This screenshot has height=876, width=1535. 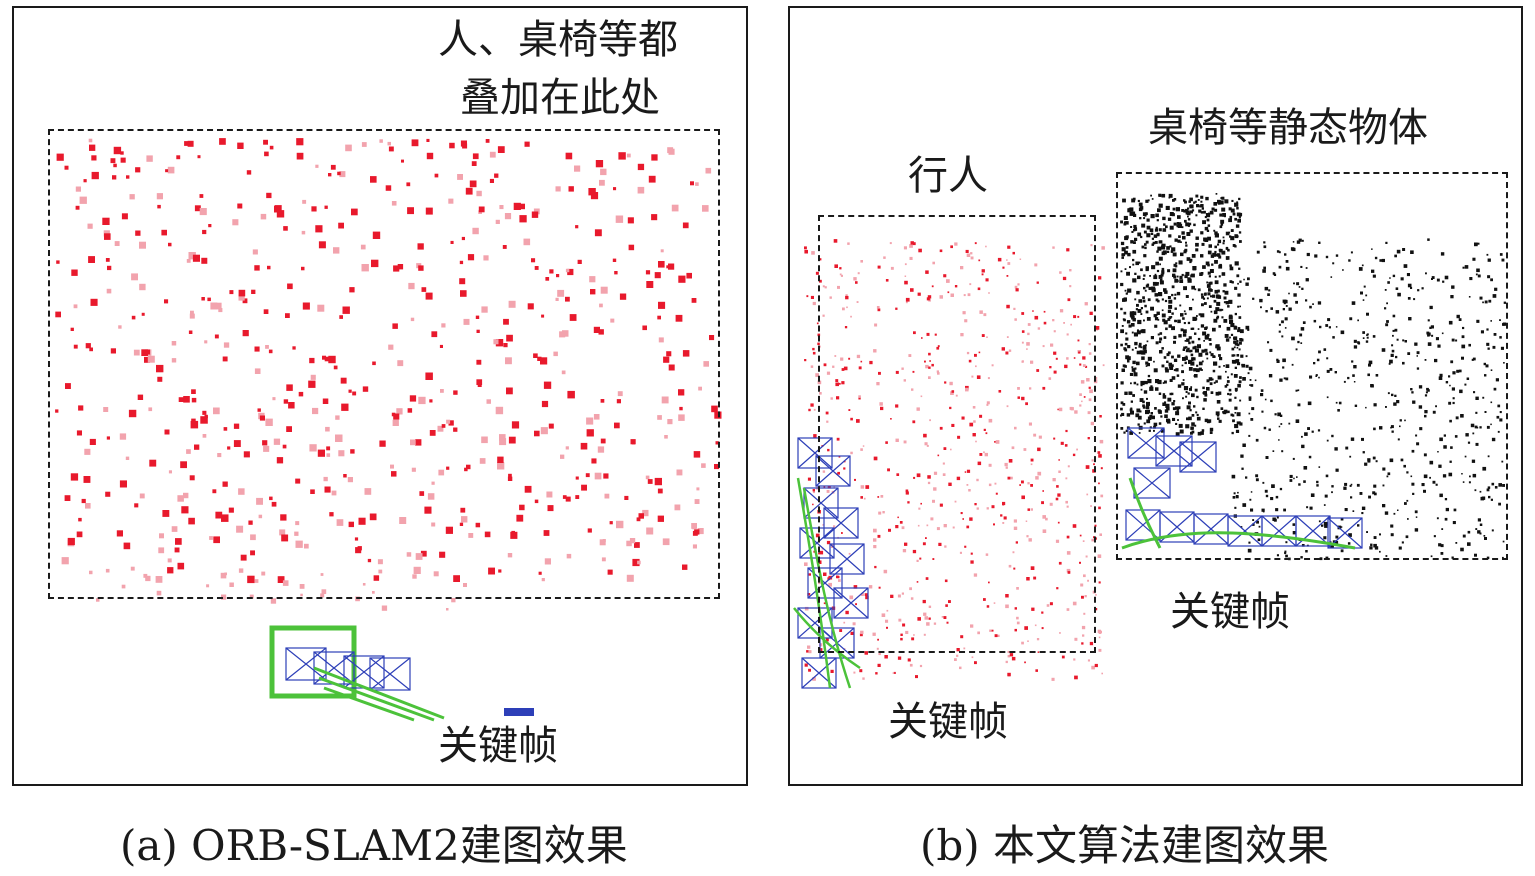 I want to click on keyframe-camera, so click(x=1345, y=533).